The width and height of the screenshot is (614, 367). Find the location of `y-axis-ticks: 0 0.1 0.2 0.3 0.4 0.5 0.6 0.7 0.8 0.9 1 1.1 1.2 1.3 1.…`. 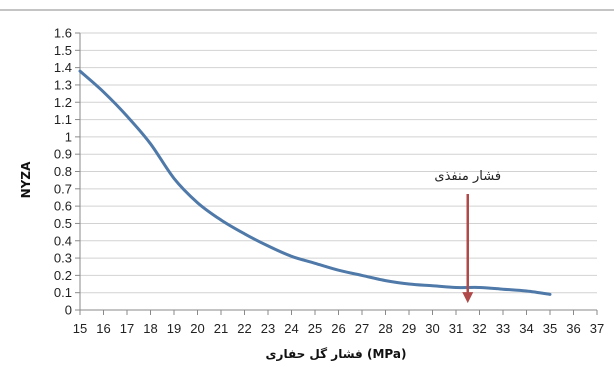

y-axis-ticks: 0 0.1 0.2 0.3 0.4 0.5 0.6 0.7 0.8 0.9 1 1.1 1.2 1.3 1.… is located at coordinates (67, 172).